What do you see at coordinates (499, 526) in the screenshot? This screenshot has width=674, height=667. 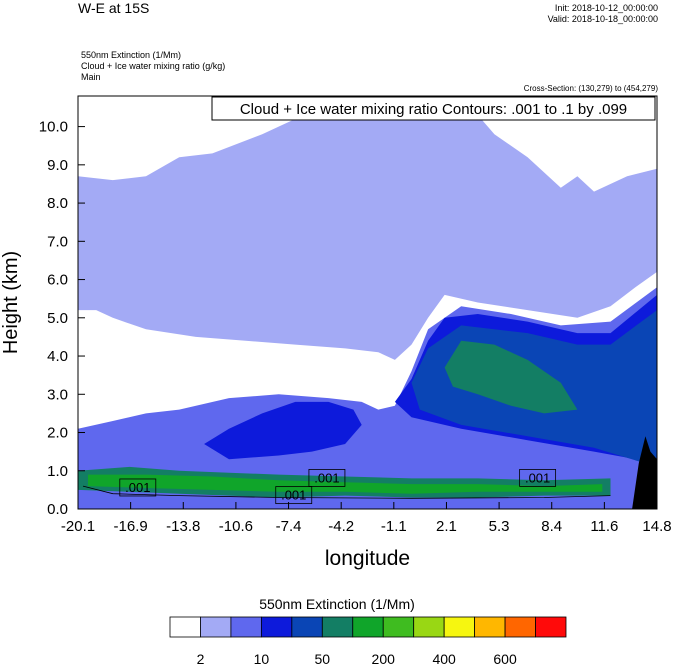 I see `x-tick-label: 5.3` at bounding box center [499, 526].